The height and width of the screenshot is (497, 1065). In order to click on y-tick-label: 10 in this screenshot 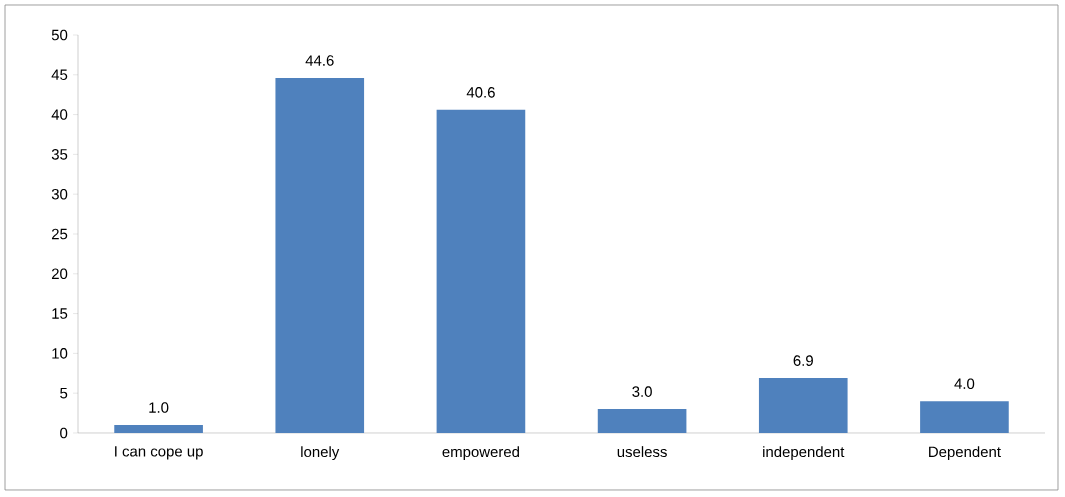, I will do `click(60, 353)`.